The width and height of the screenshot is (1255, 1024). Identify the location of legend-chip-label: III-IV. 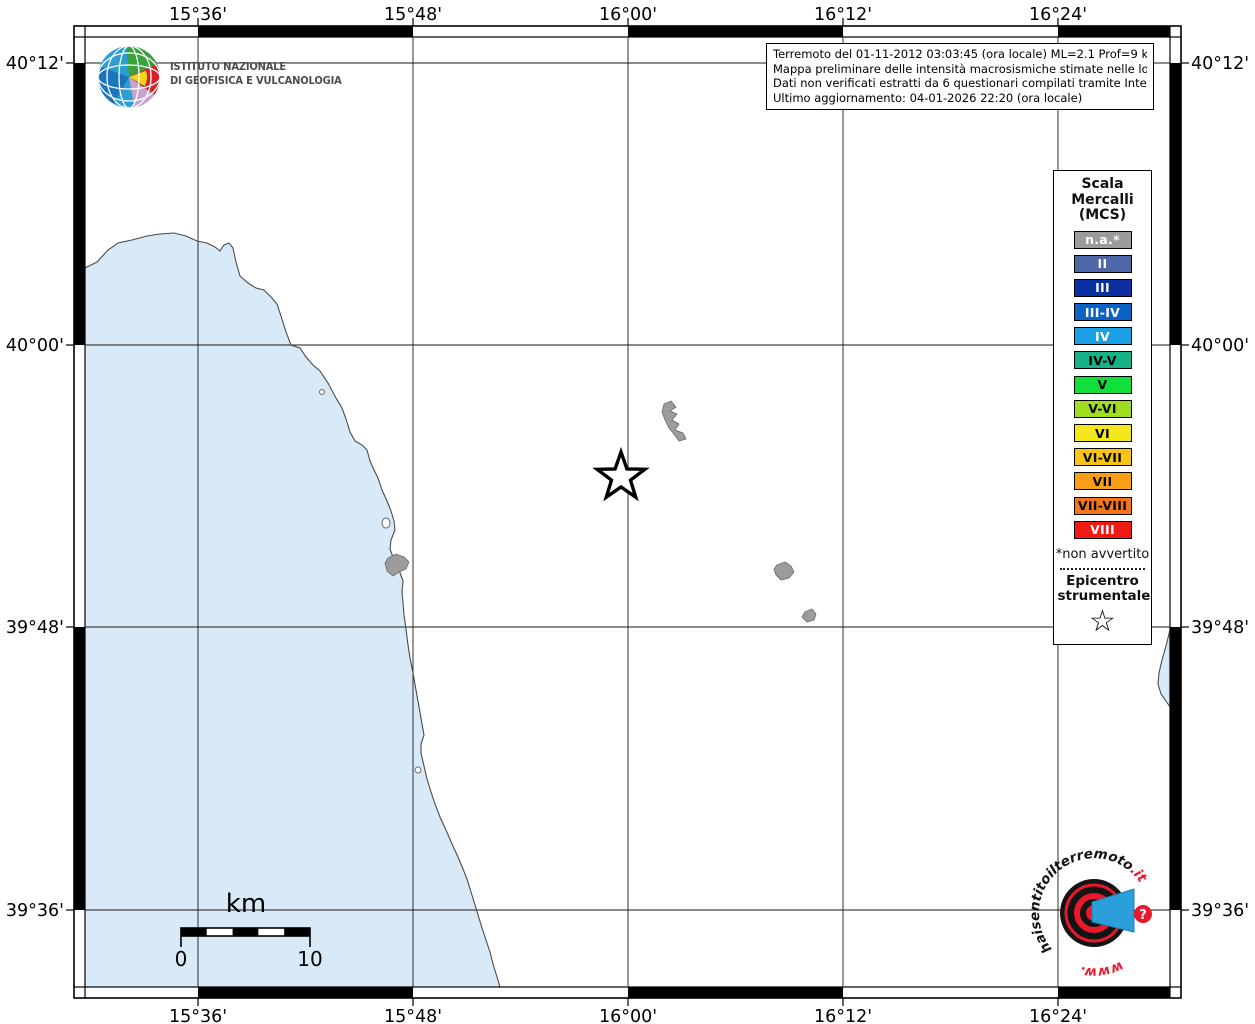
(1102, 312).